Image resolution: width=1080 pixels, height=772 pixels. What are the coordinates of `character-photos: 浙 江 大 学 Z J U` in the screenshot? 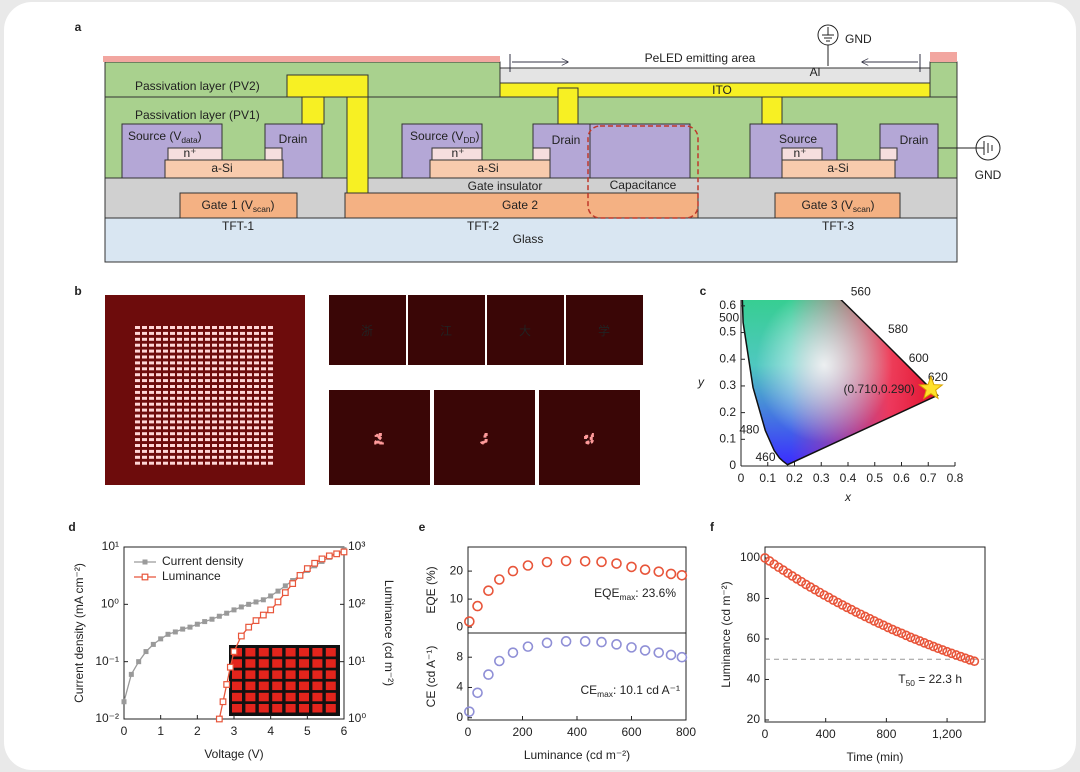 It's located at (486, 390).